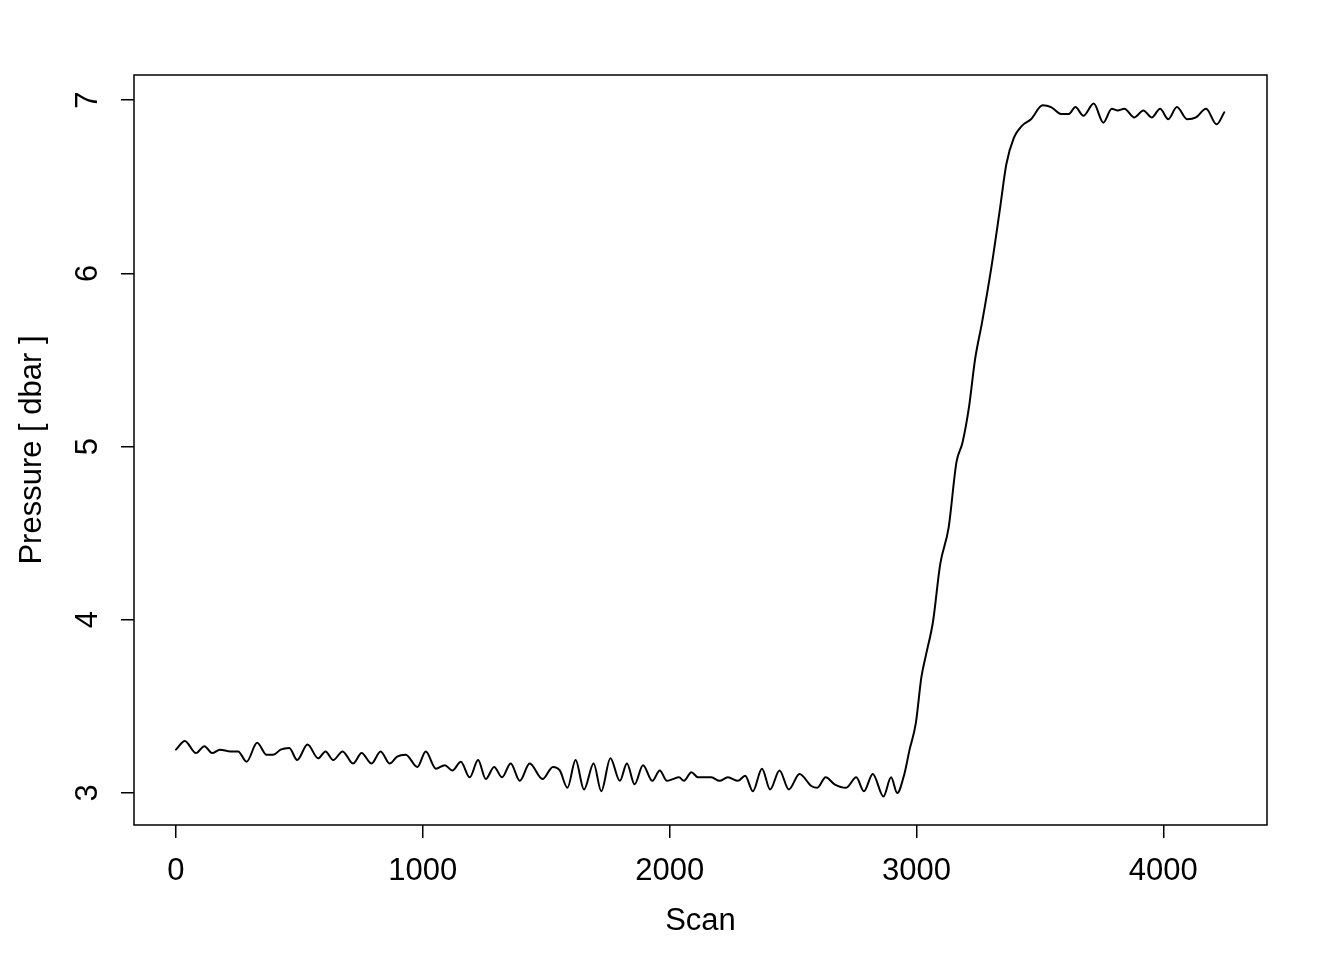  What do you see at coordinates (1163, 870) in the screenshot?
I see `x-tick-label: 4000` at bounding box center [1163, 870].